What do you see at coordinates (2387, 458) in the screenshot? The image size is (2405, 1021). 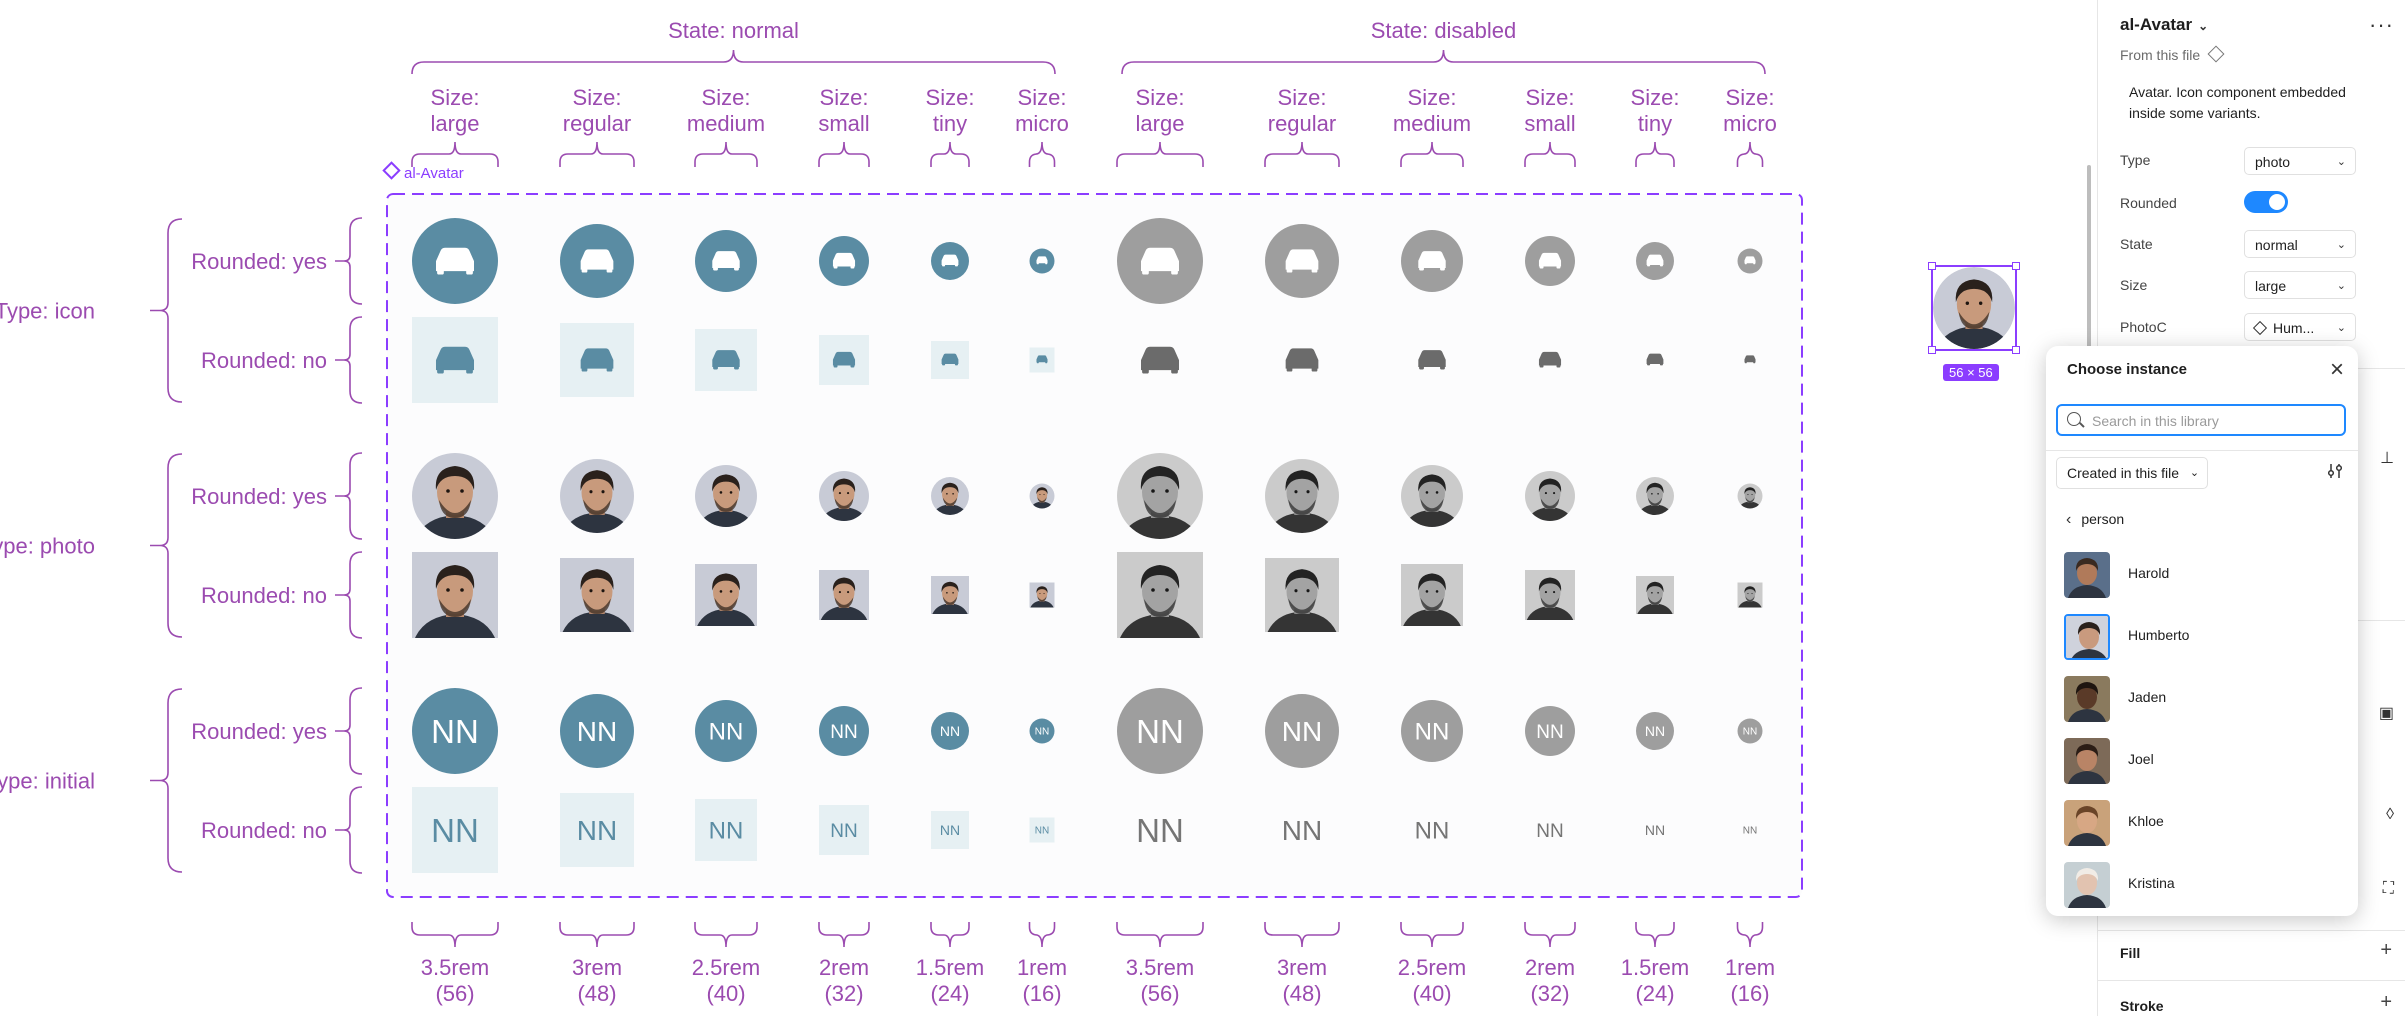 I see `layout-icon: ⊥` at bounding box center [2387, 458].